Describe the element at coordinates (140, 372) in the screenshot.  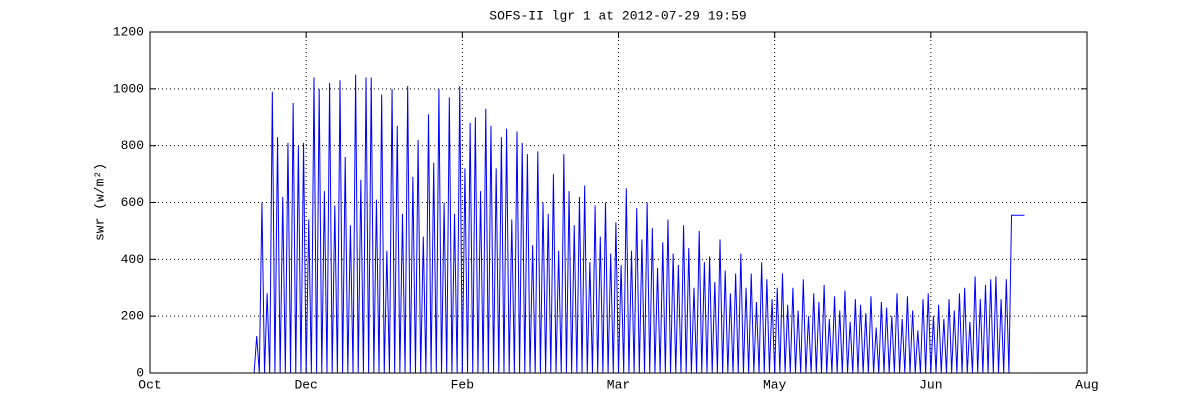
I see `y-tick-label: 0` at that location.